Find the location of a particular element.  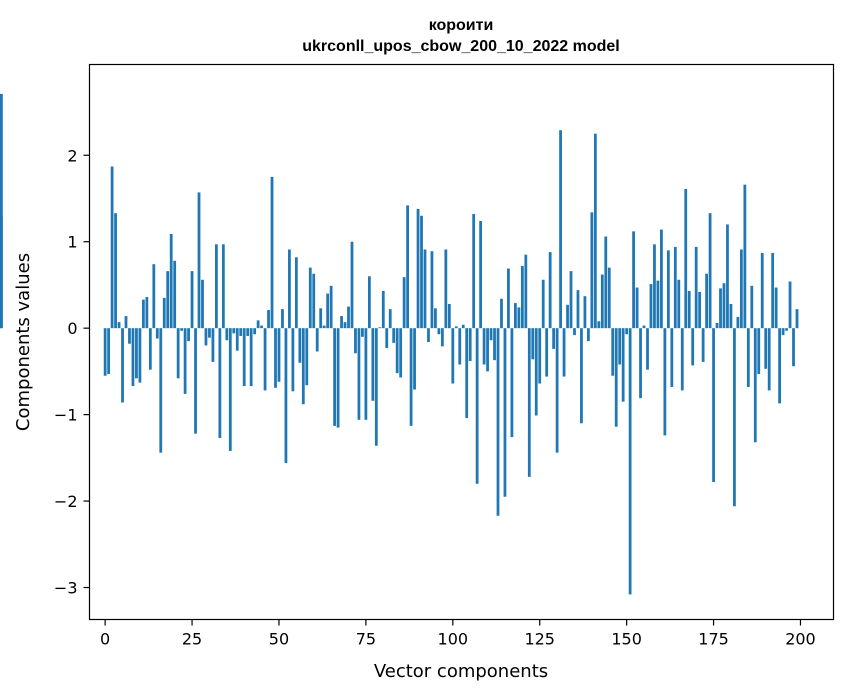

bar-undefined is located at coordinates (1, 211).